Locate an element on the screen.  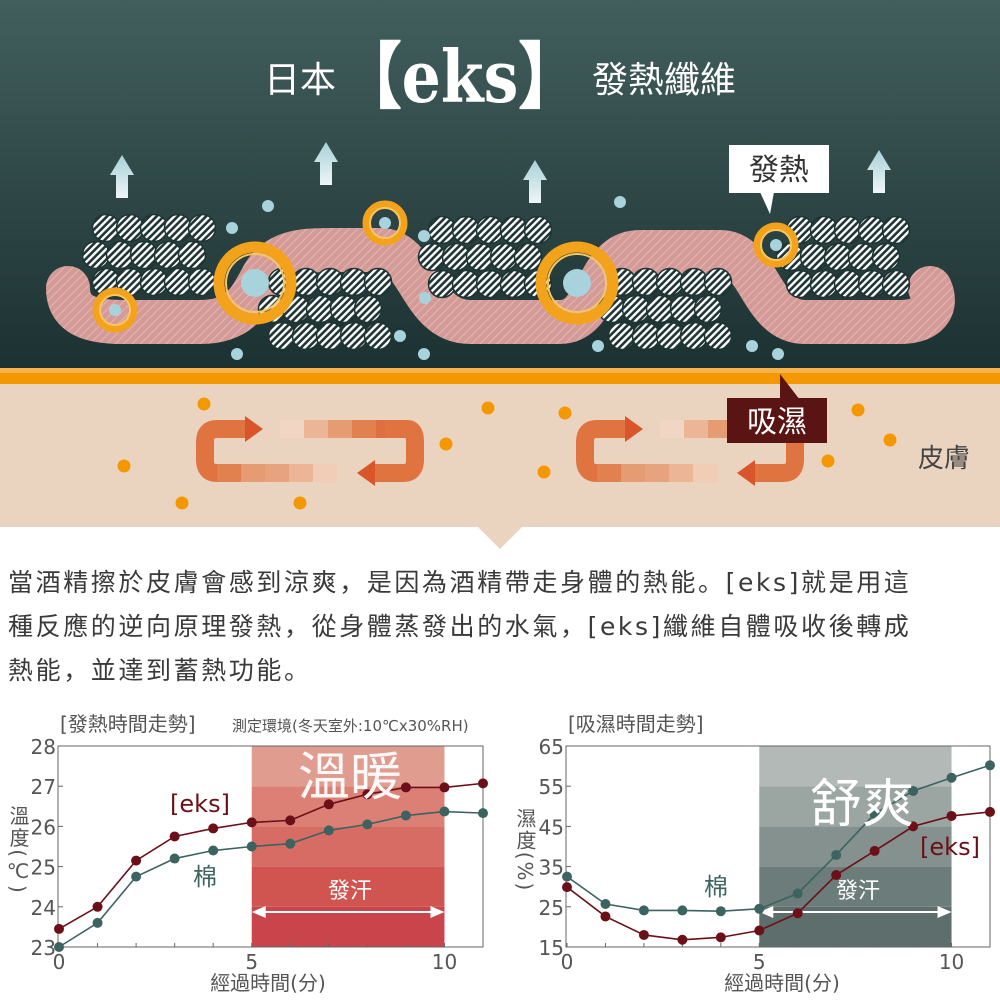
y-tick-label: 35 is located at coordinates (551, 868).